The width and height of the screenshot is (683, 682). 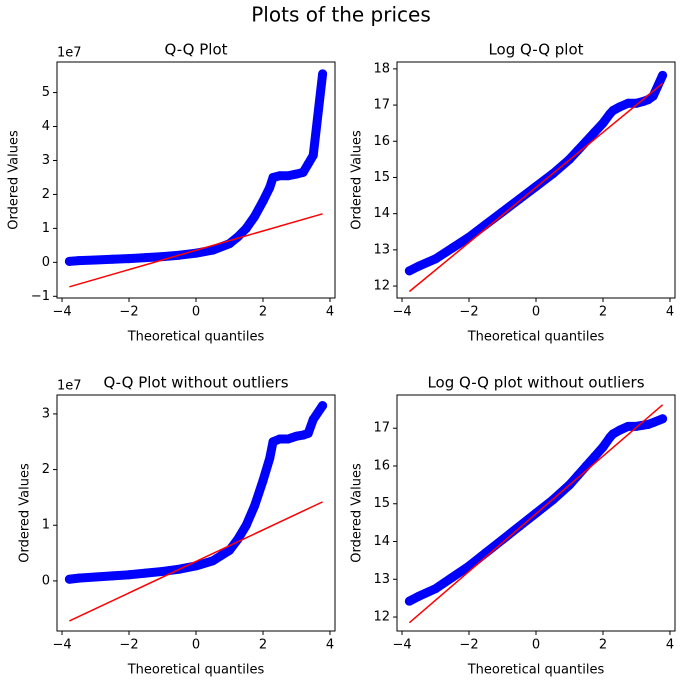 What do you see at coordinates (381, 286) in the screenshot?
I see `y-tick-label: 12` at bounding box center [381, 286].